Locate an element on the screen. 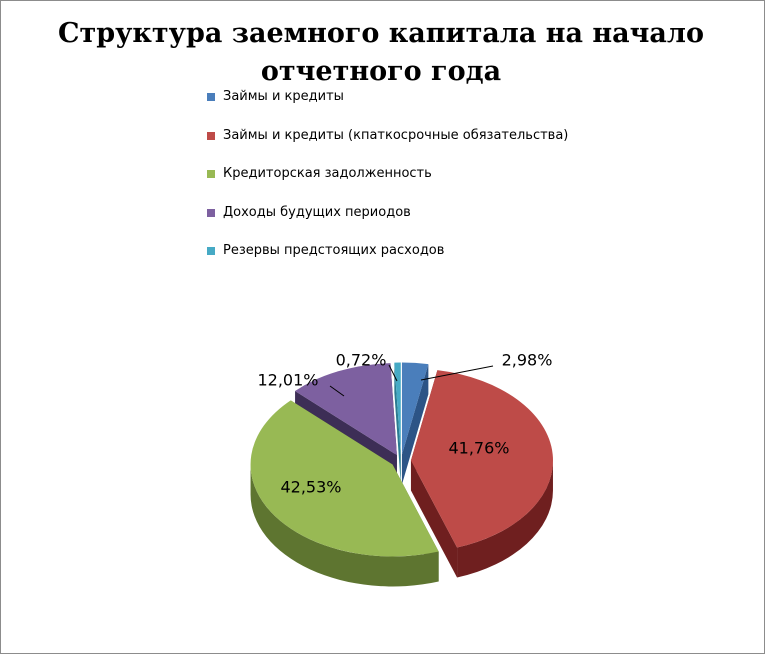 This screenshot has width=765, height=654. legend-label: Резервы предстоящих расходов is located at coordinates (334, 250).